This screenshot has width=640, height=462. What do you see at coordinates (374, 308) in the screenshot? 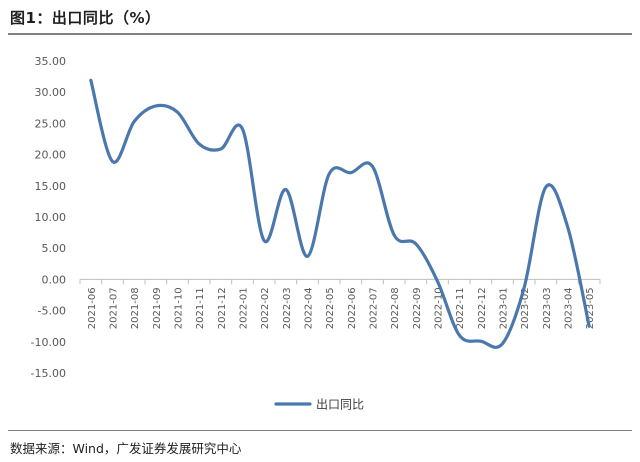
I see `x-tick-label: 2022-07` at bounding box center [374, 308].